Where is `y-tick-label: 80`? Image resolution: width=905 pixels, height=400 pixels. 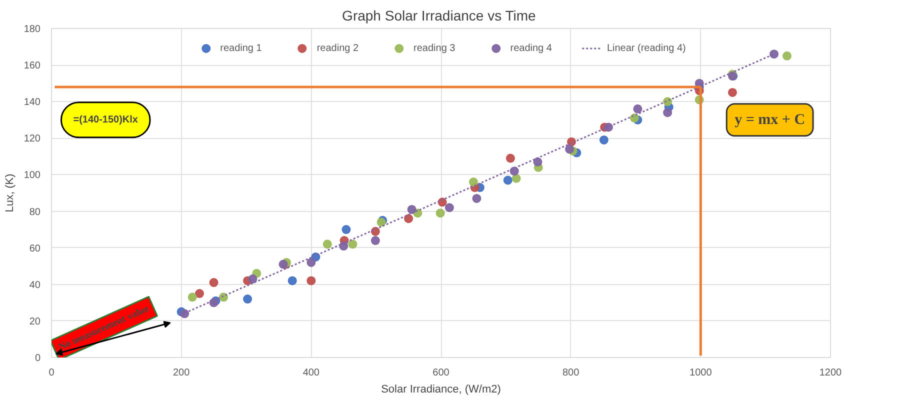 y-tick-label: 80 is located at coordinates (35, 212).